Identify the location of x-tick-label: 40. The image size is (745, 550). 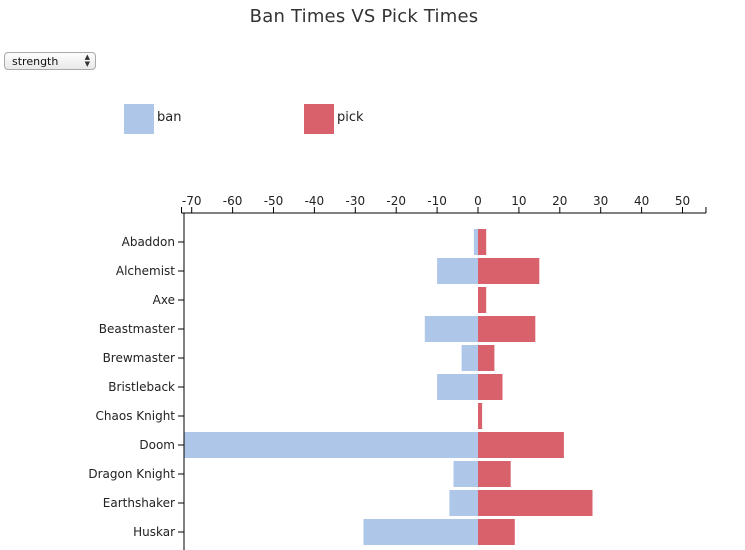
(641, 201).